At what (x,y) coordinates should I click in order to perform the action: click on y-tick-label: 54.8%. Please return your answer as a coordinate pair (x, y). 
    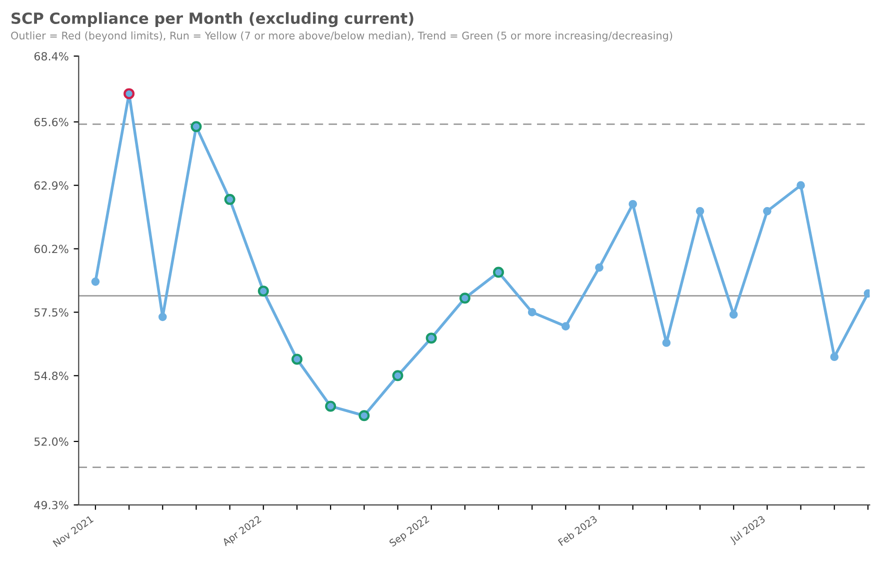
    Looking at the image, I should click on (51, 376).